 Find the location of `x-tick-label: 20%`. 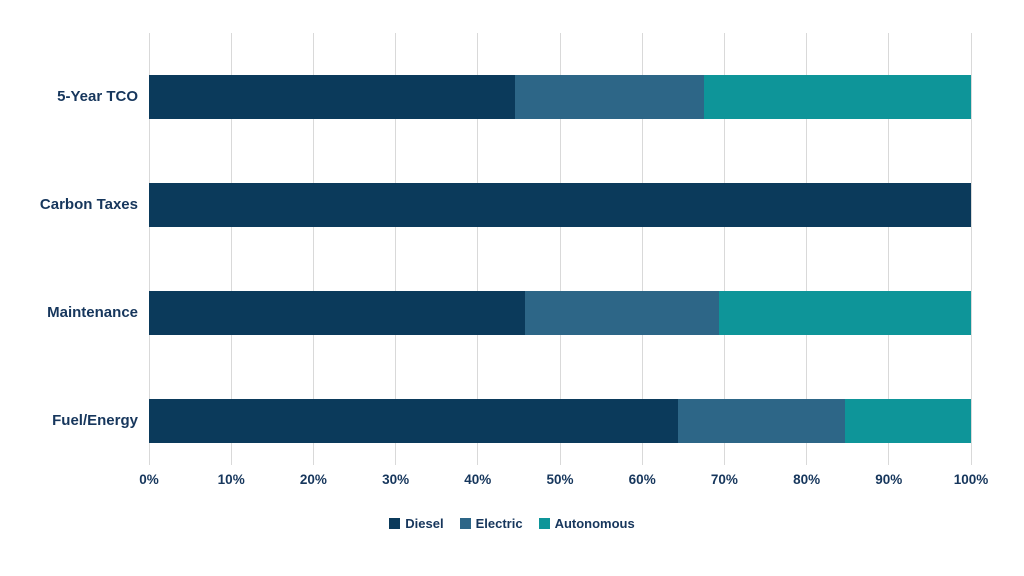

x-tick-label: 20% is located at coordinates (313, 479).